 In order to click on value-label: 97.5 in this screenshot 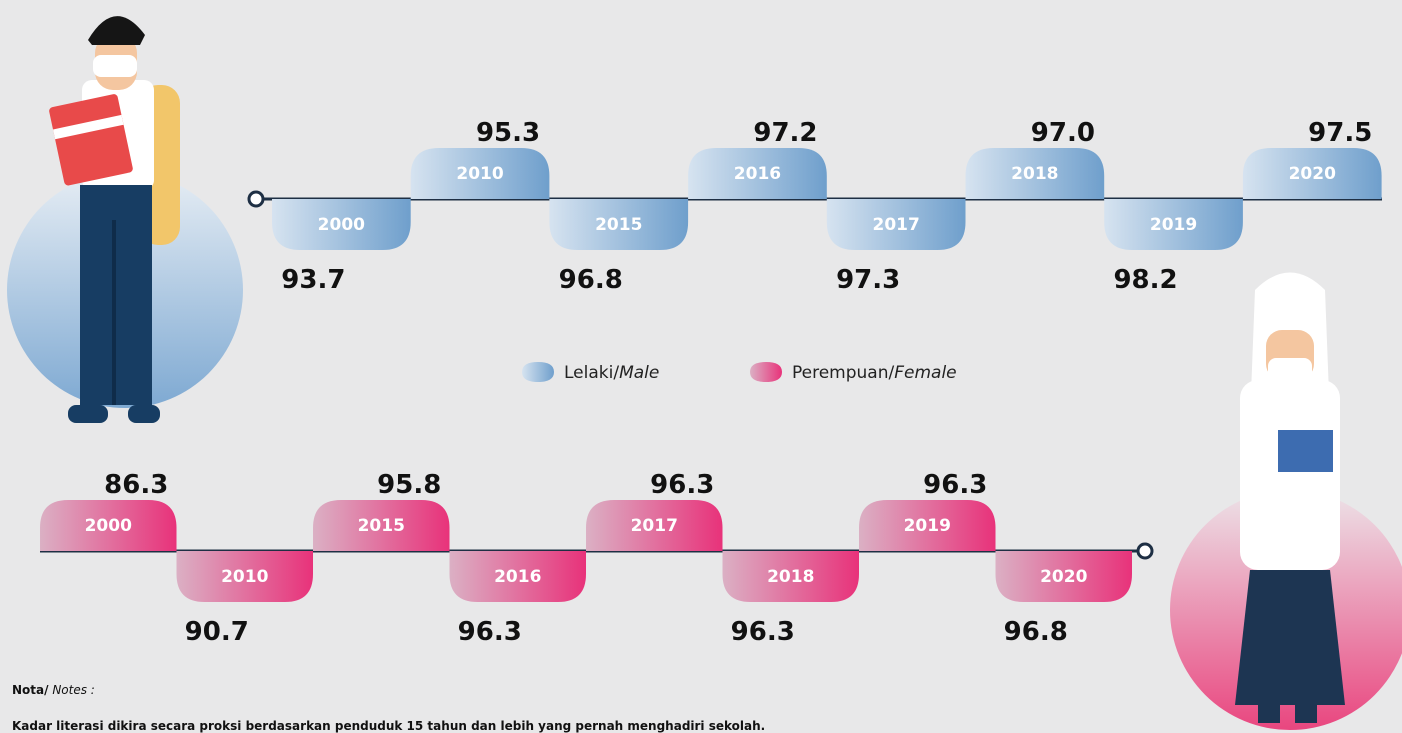, I will do `click(1340, 133)`.